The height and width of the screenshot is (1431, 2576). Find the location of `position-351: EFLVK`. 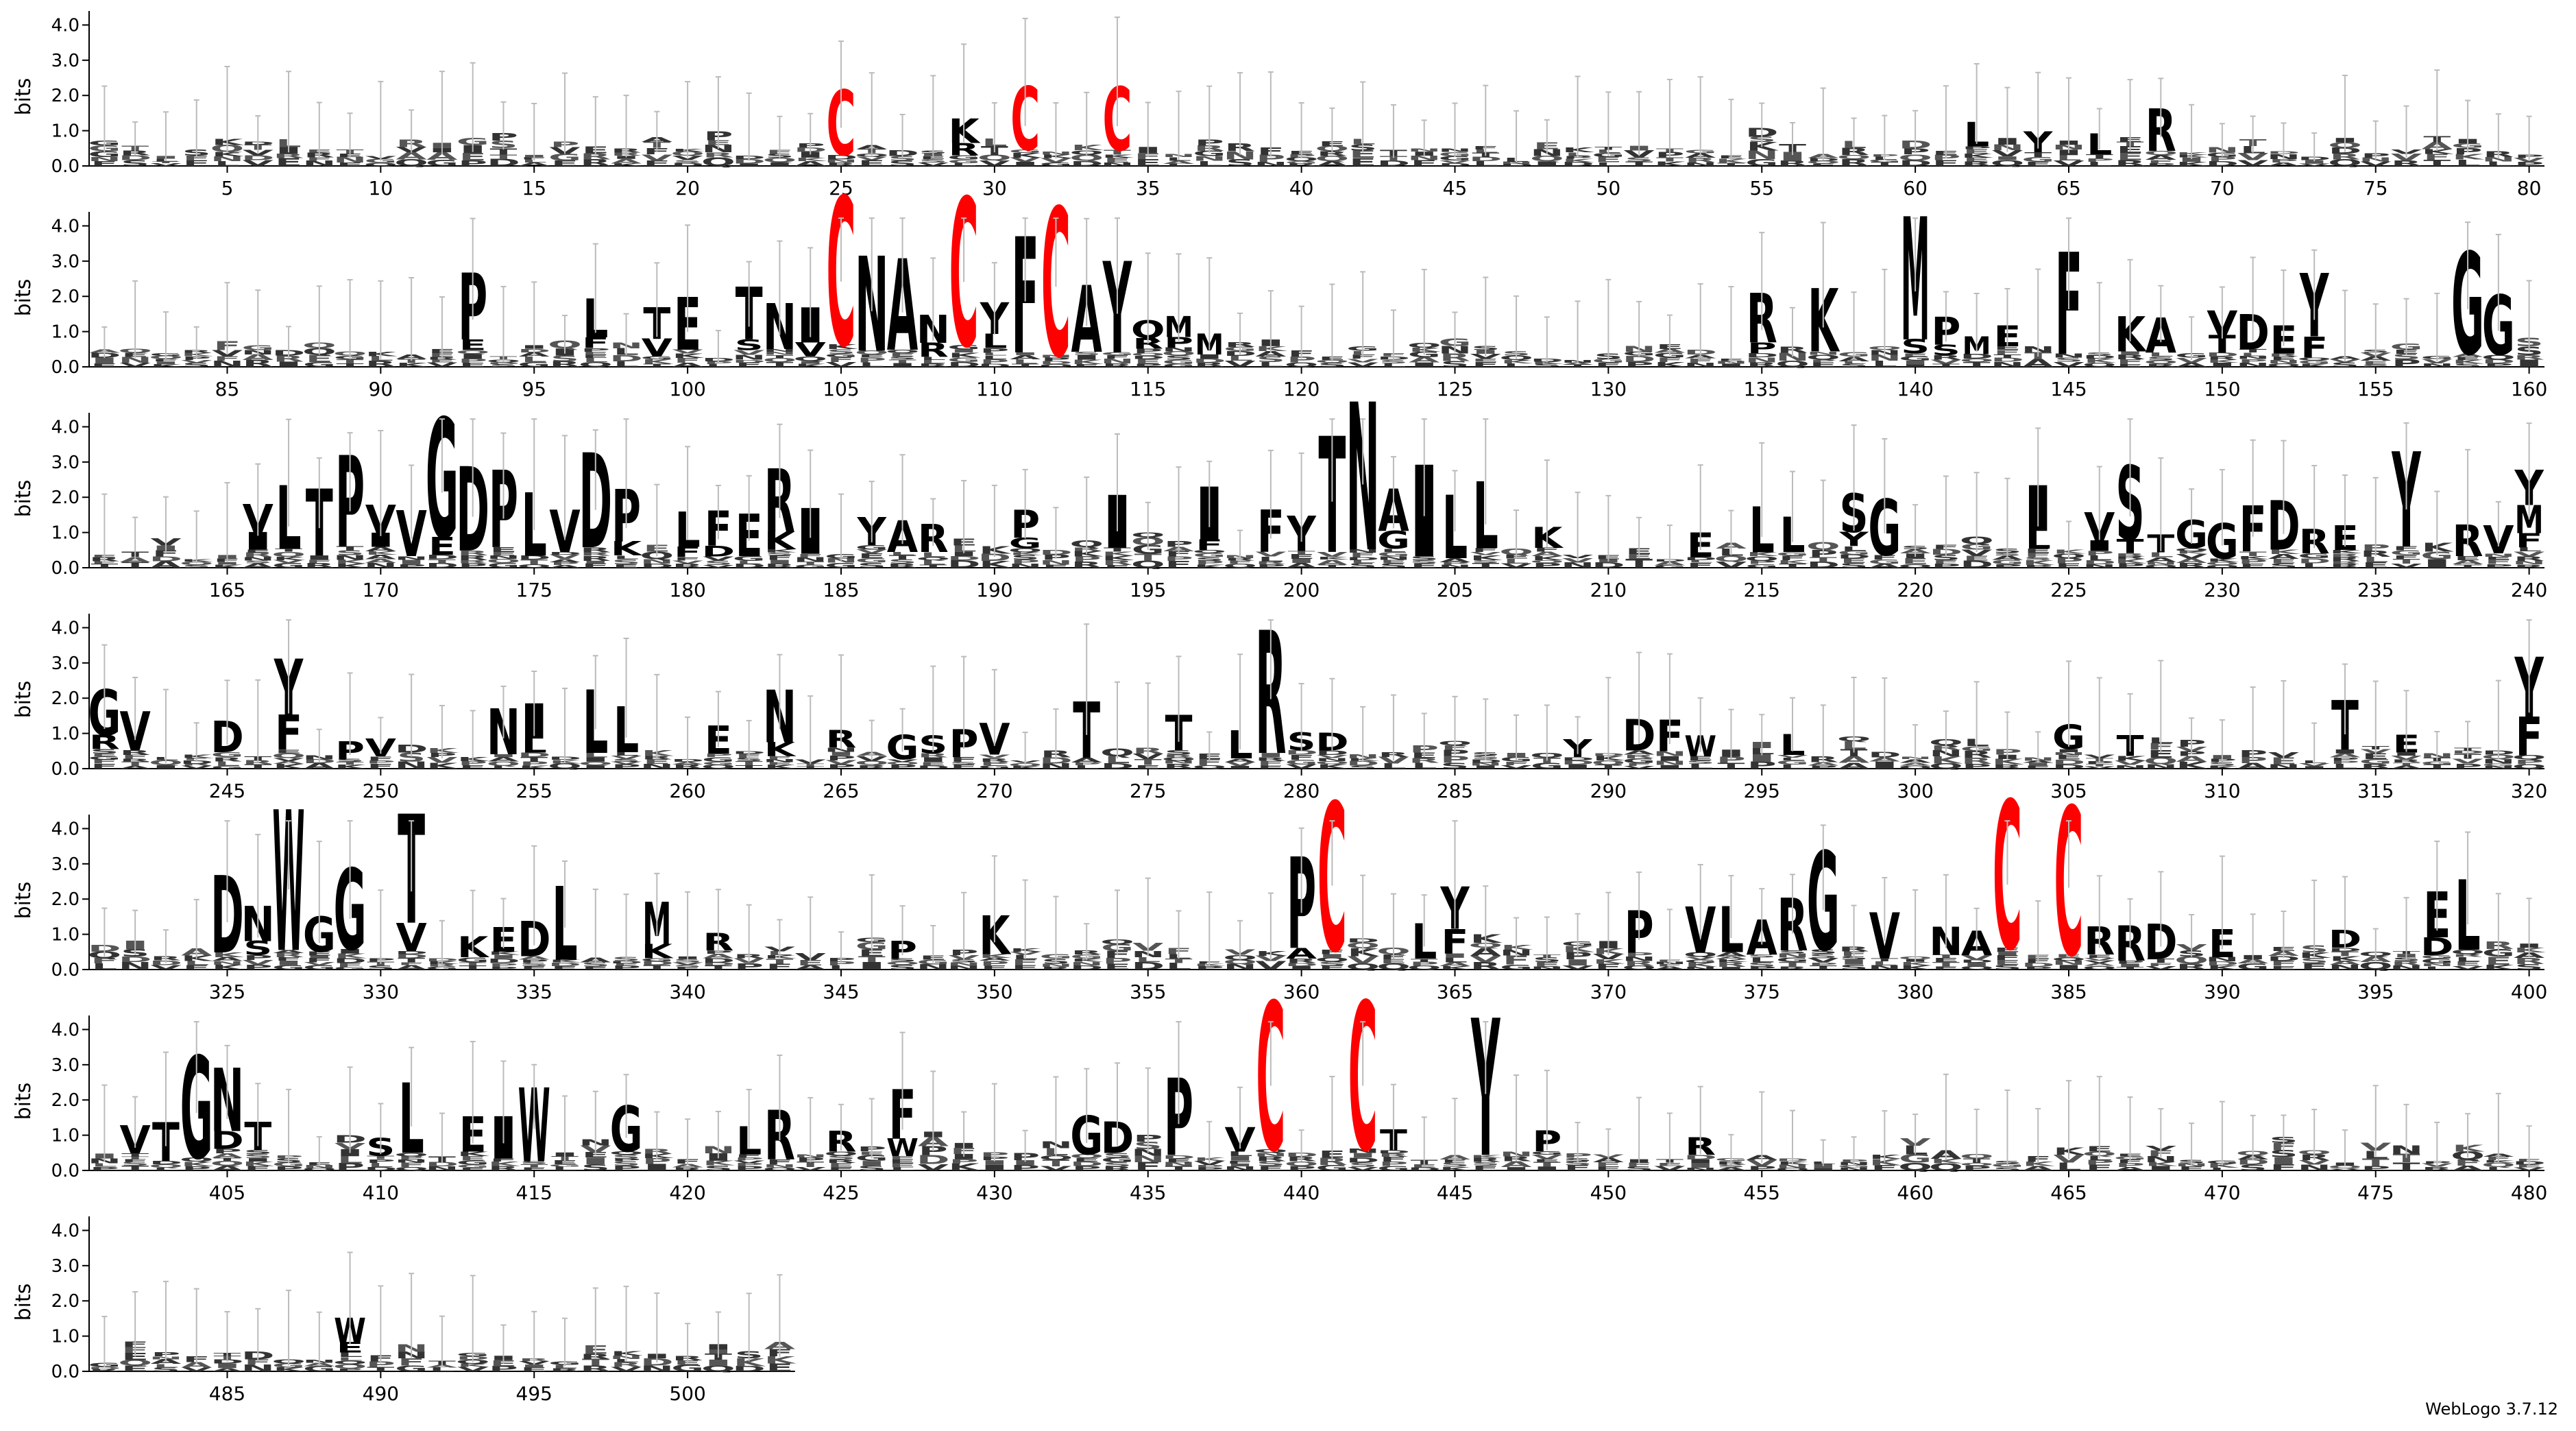

position-351: EFLVK is located at coordinates (1026, 925).